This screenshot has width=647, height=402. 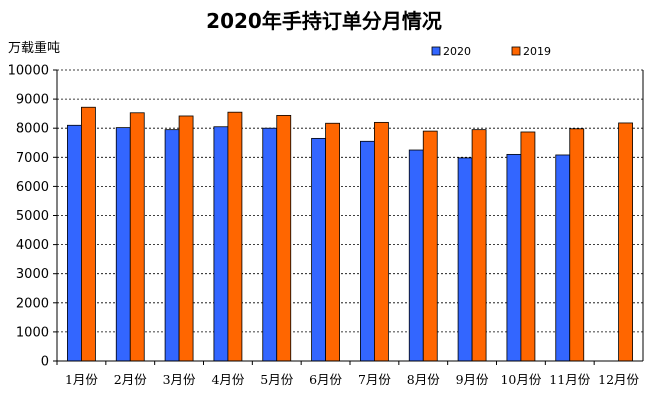 What do you see at coordinates (32, 216) in the screenshot?
I see `y-tick-label: 5000` at bounding box center [32, 216].